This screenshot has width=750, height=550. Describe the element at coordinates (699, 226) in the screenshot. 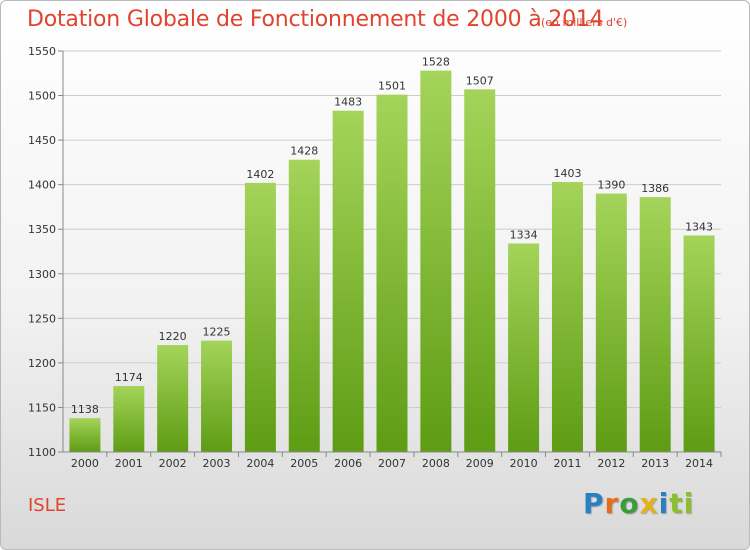

I see `value-label-2014: 1343` at that location.